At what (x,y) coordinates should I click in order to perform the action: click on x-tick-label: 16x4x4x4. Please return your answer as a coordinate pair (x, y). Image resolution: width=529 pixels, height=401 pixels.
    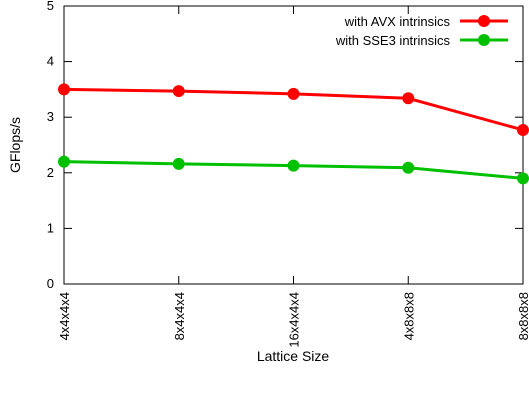
    Looking at the image, I should click on (294, 320).